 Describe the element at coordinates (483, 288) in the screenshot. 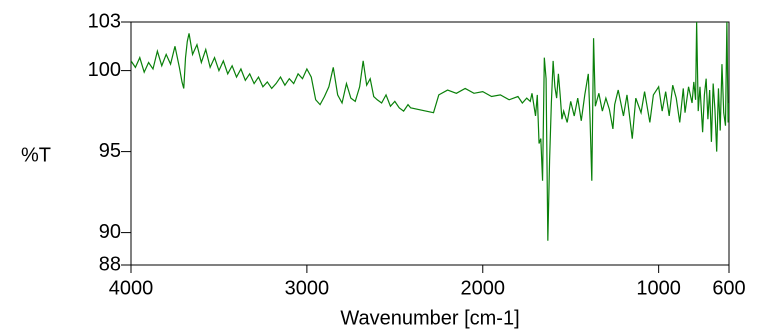

I see `x-tick-label: 2000` at that location.